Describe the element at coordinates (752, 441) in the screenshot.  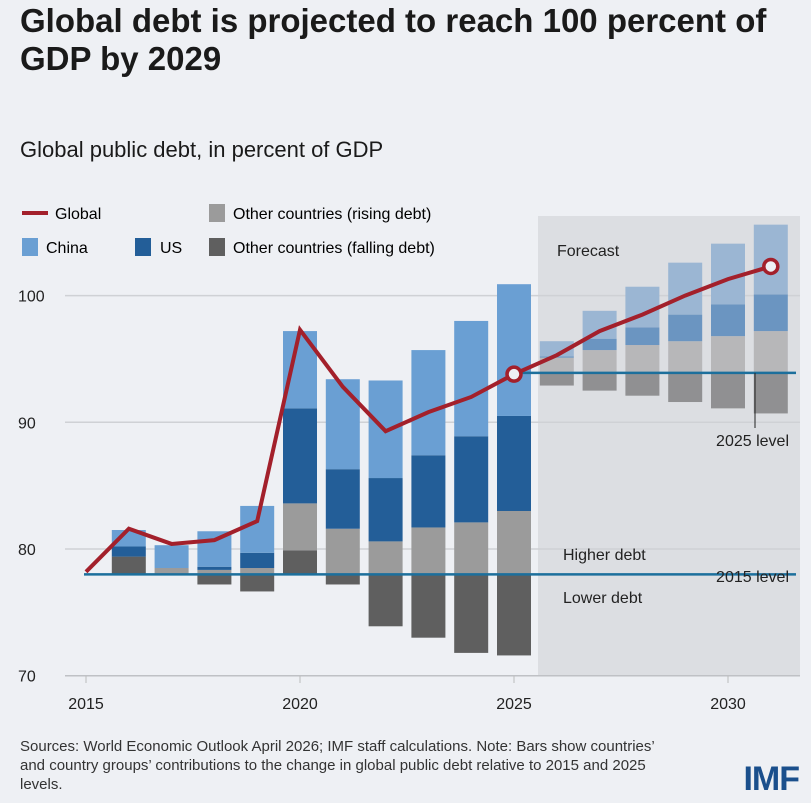
I see `level-2025-label: 2025 level` at that location.